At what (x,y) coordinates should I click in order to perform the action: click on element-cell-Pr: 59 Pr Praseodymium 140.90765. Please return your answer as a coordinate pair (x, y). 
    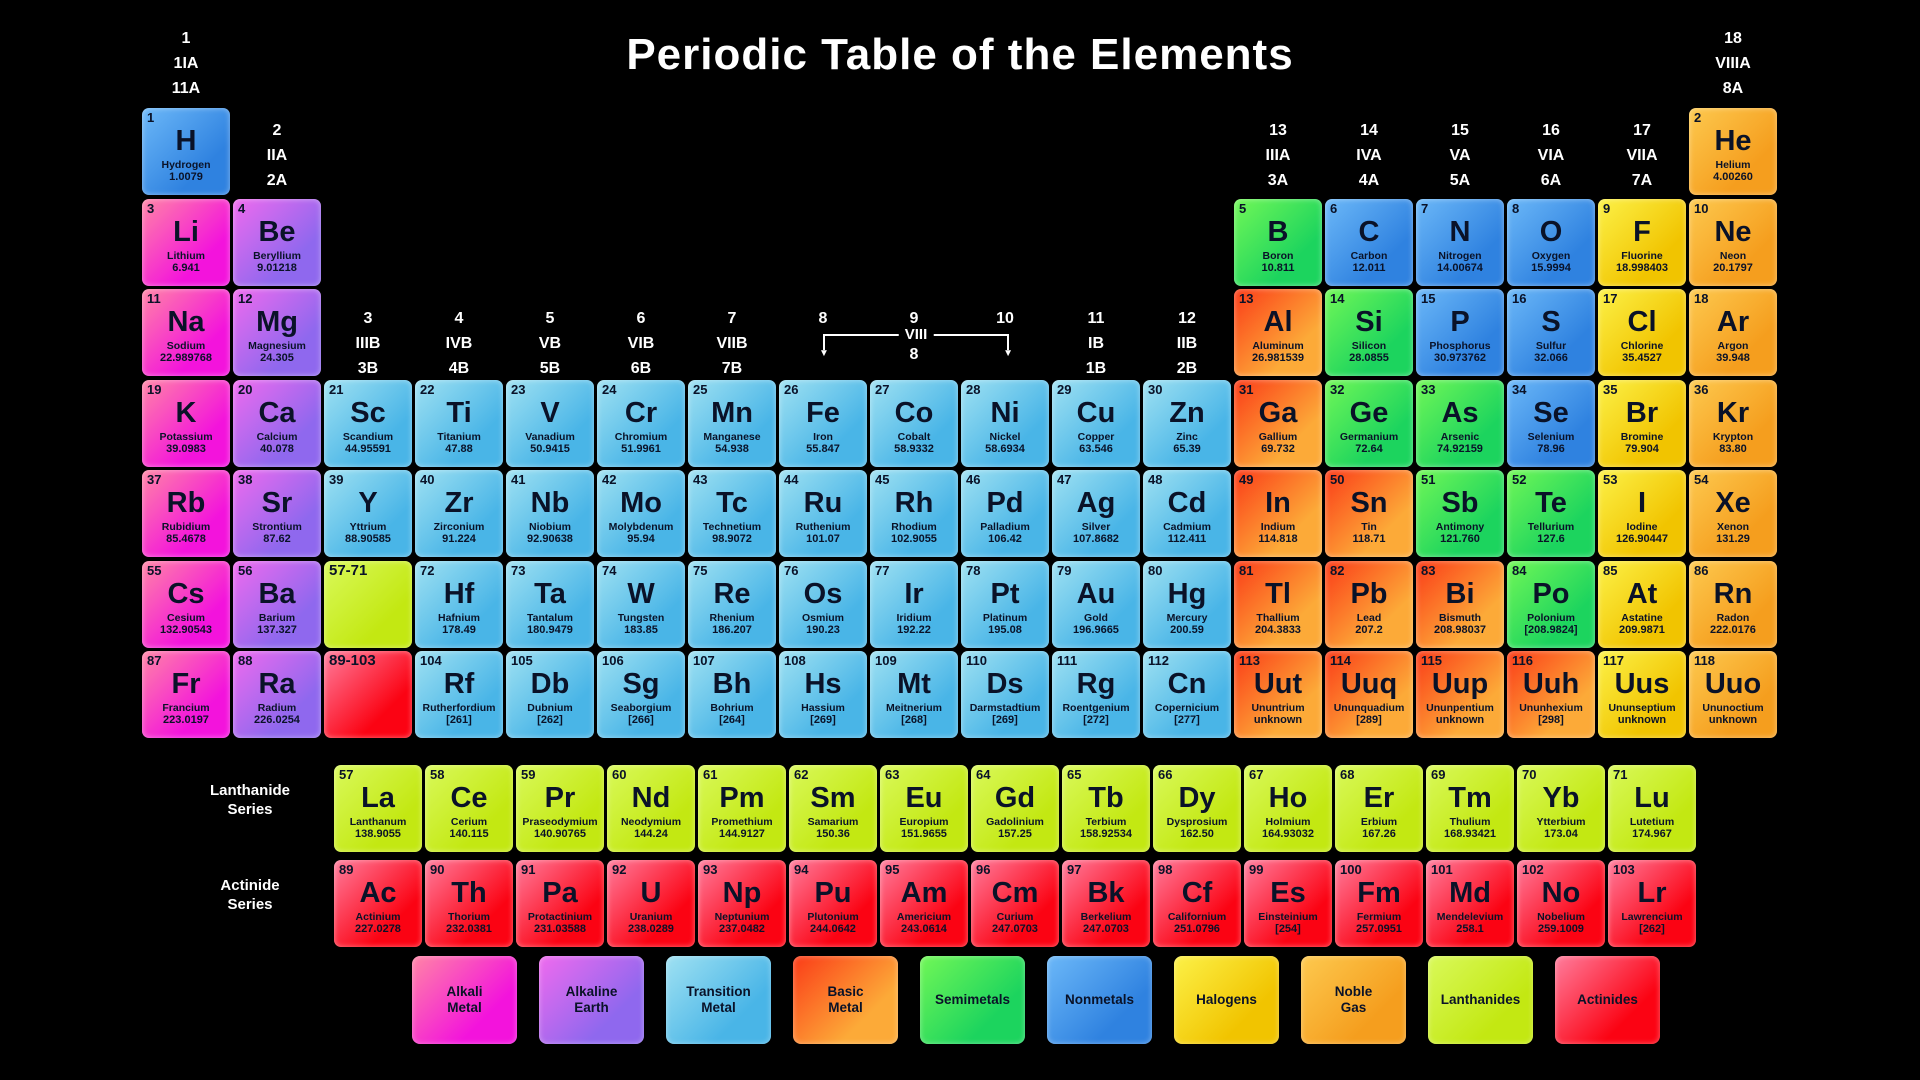
    Looking at the image, I should click on (560, 808).